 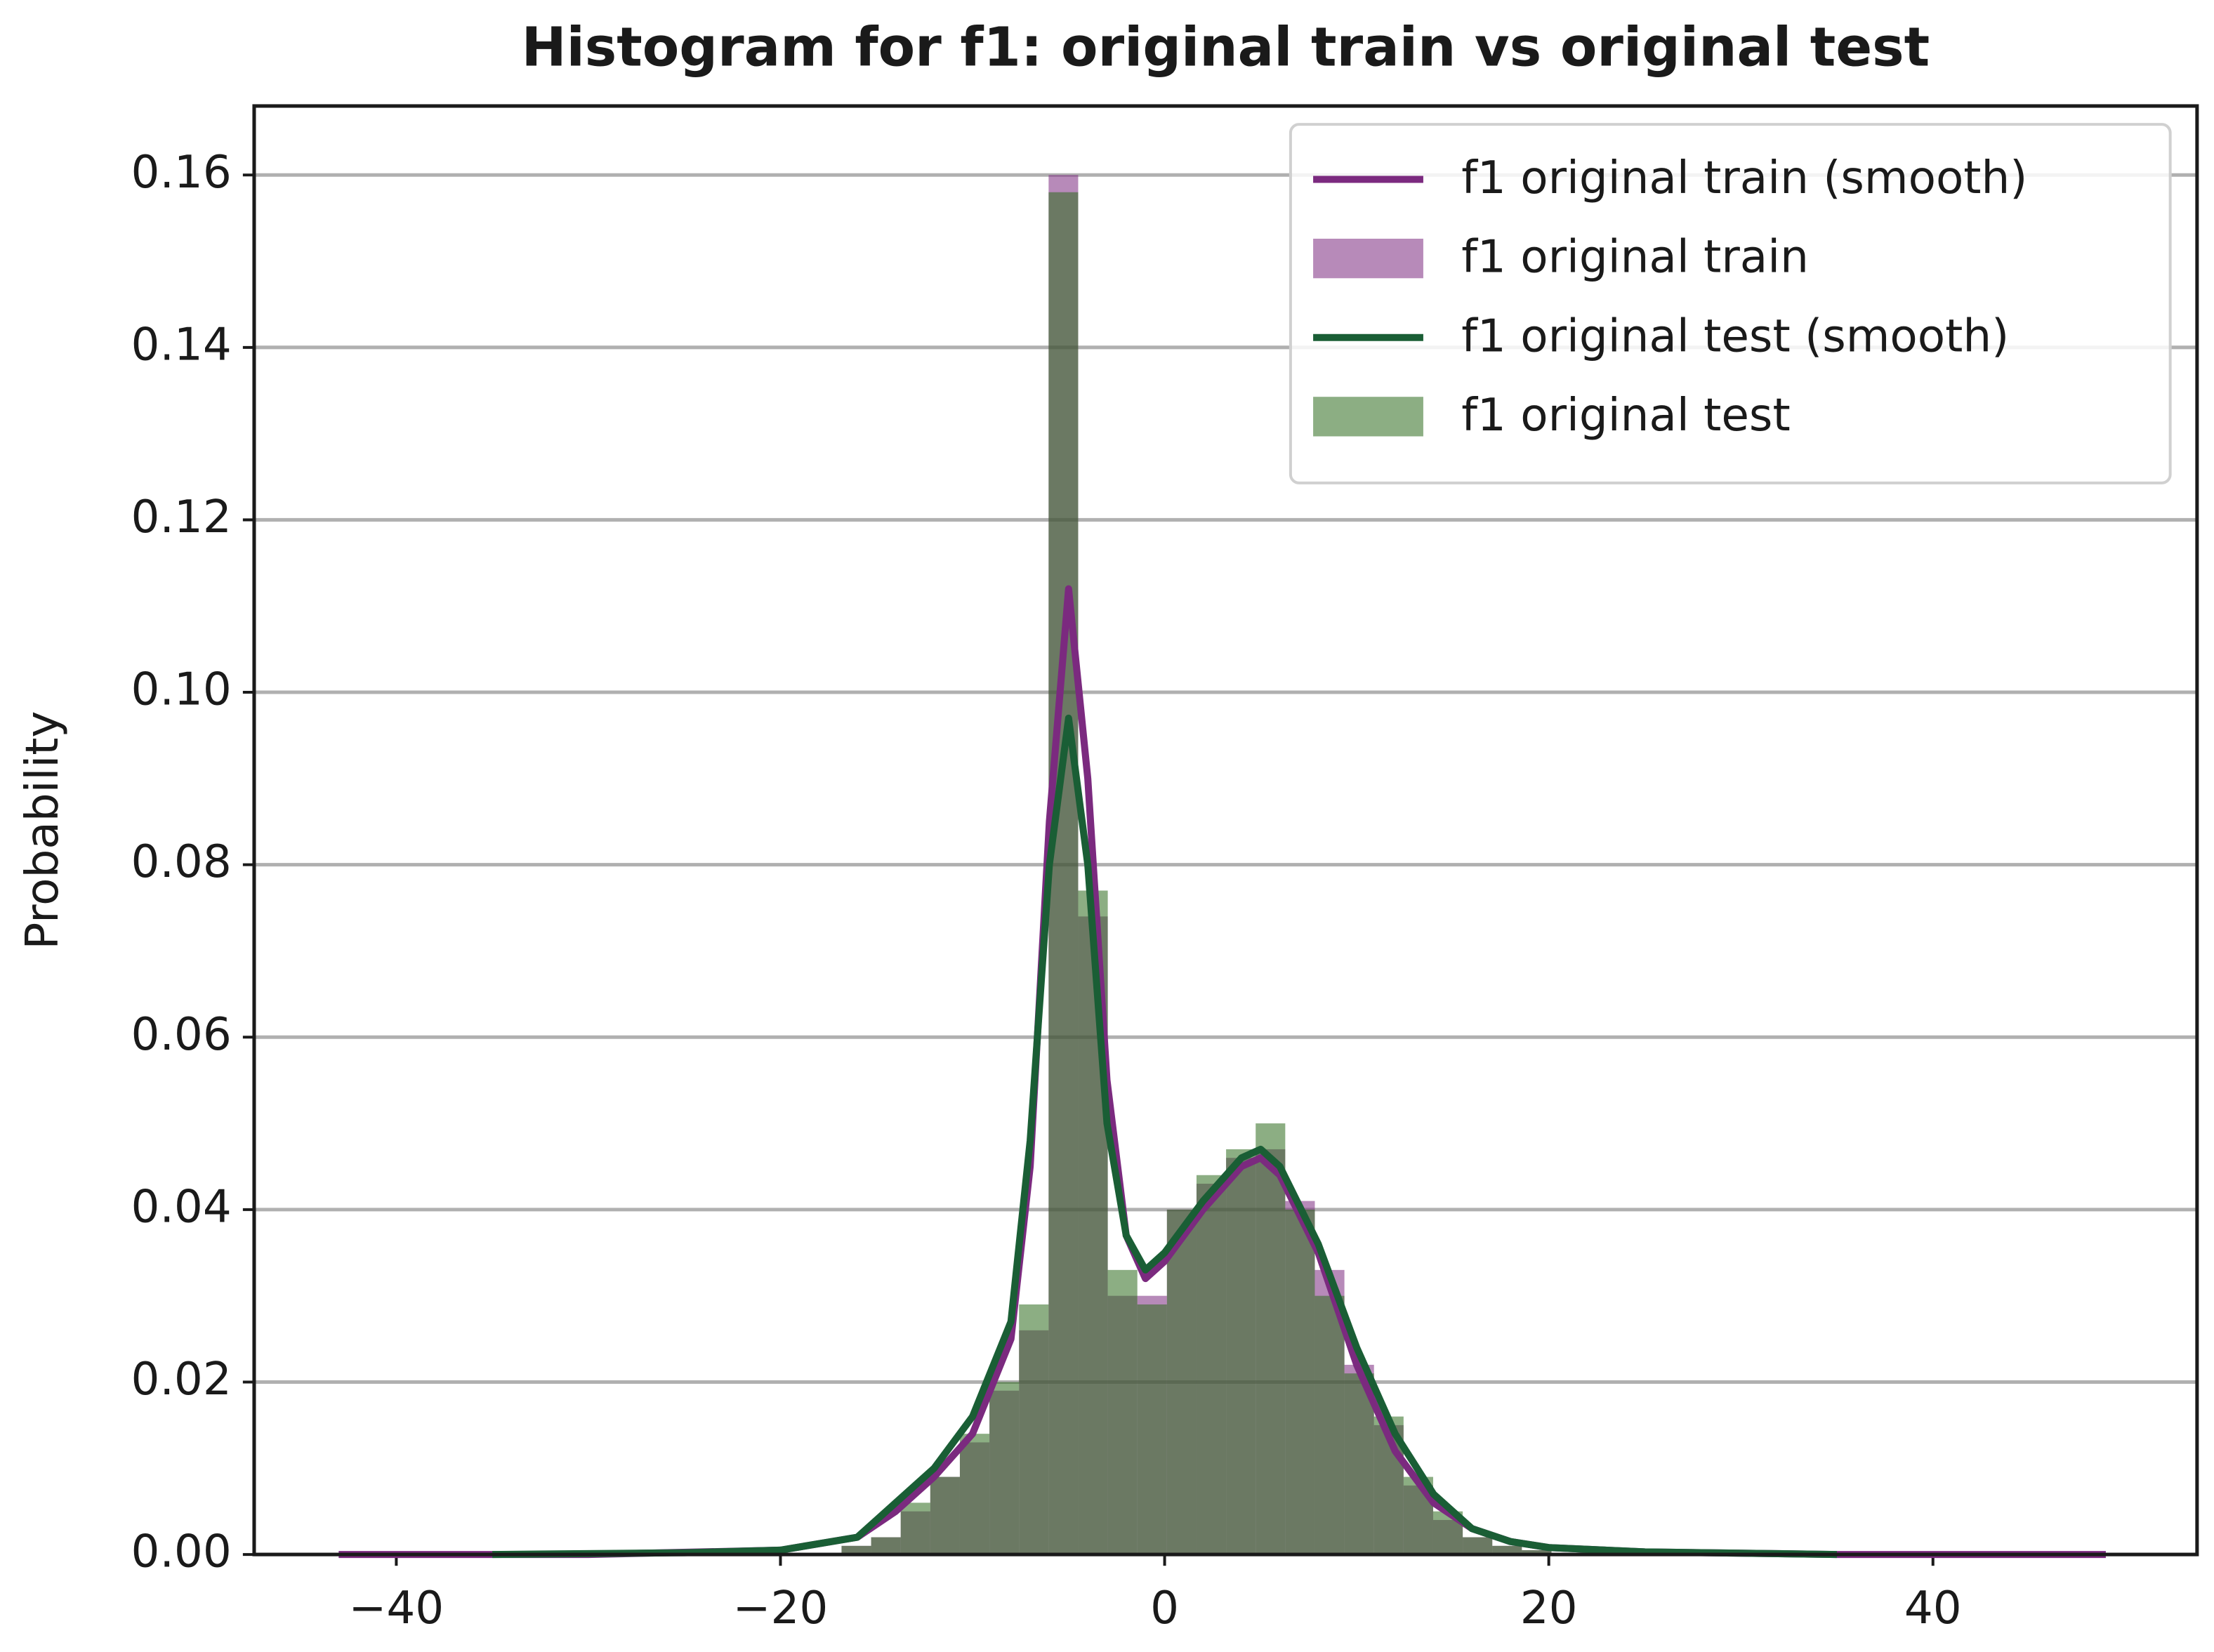 What do you see at coordinates (182, 1034) in the screenshot?
I see `y-tick-label: 0.06` at bounding box center [182, 1034].